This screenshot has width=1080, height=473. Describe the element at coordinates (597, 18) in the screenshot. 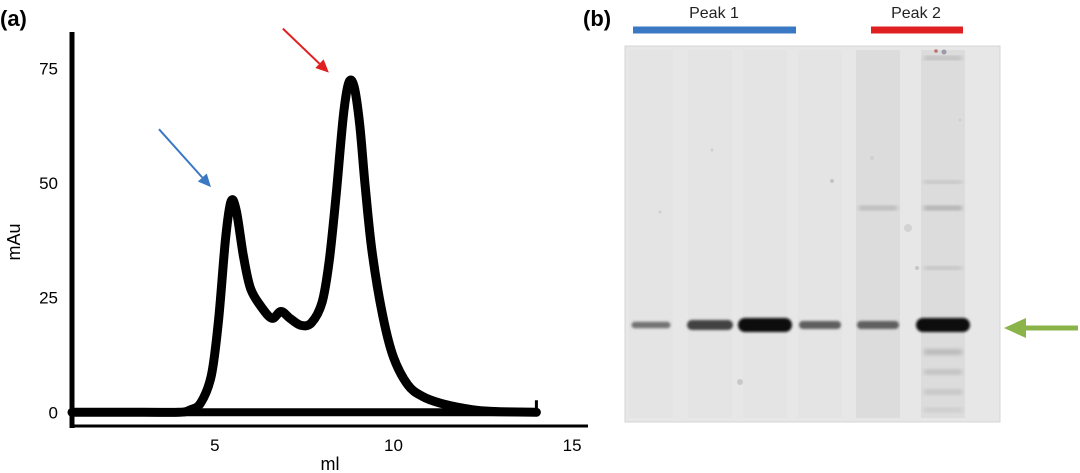

I see `panel-label-b: (b)` at that location.